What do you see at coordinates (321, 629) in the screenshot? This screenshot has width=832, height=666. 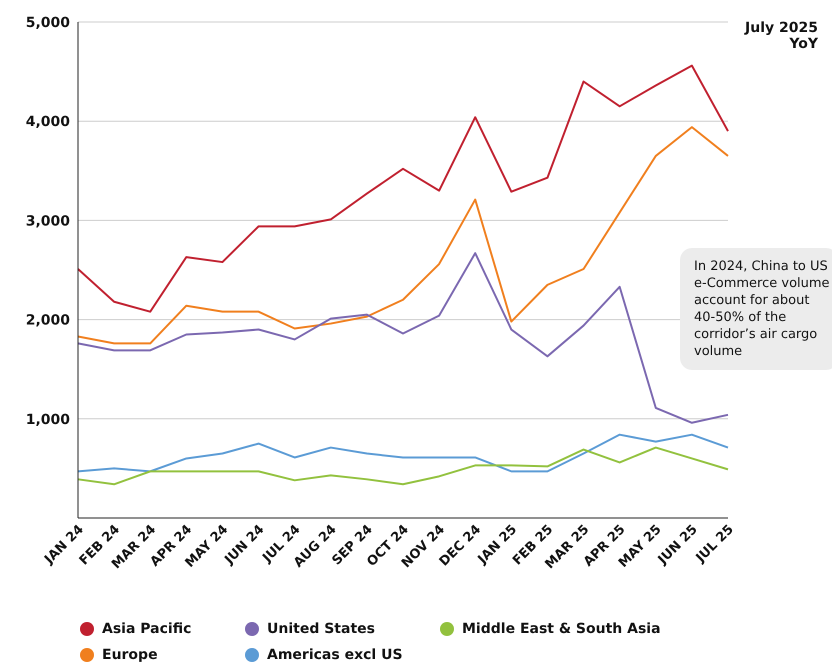 I see `legend-label: United States` at bounding box center [321, 629].